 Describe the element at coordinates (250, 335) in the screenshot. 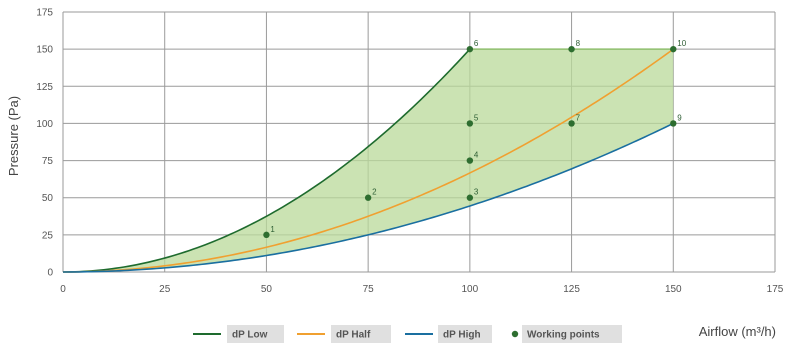

I see `legend-label-dp-low: dP Low` at that location.